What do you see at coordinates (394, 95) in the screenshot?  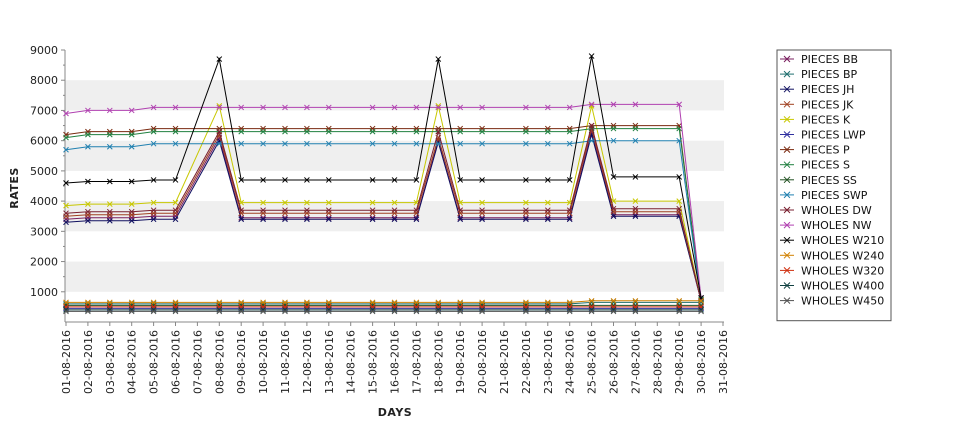 I see `grid-band` at bounding box center [394, 95].